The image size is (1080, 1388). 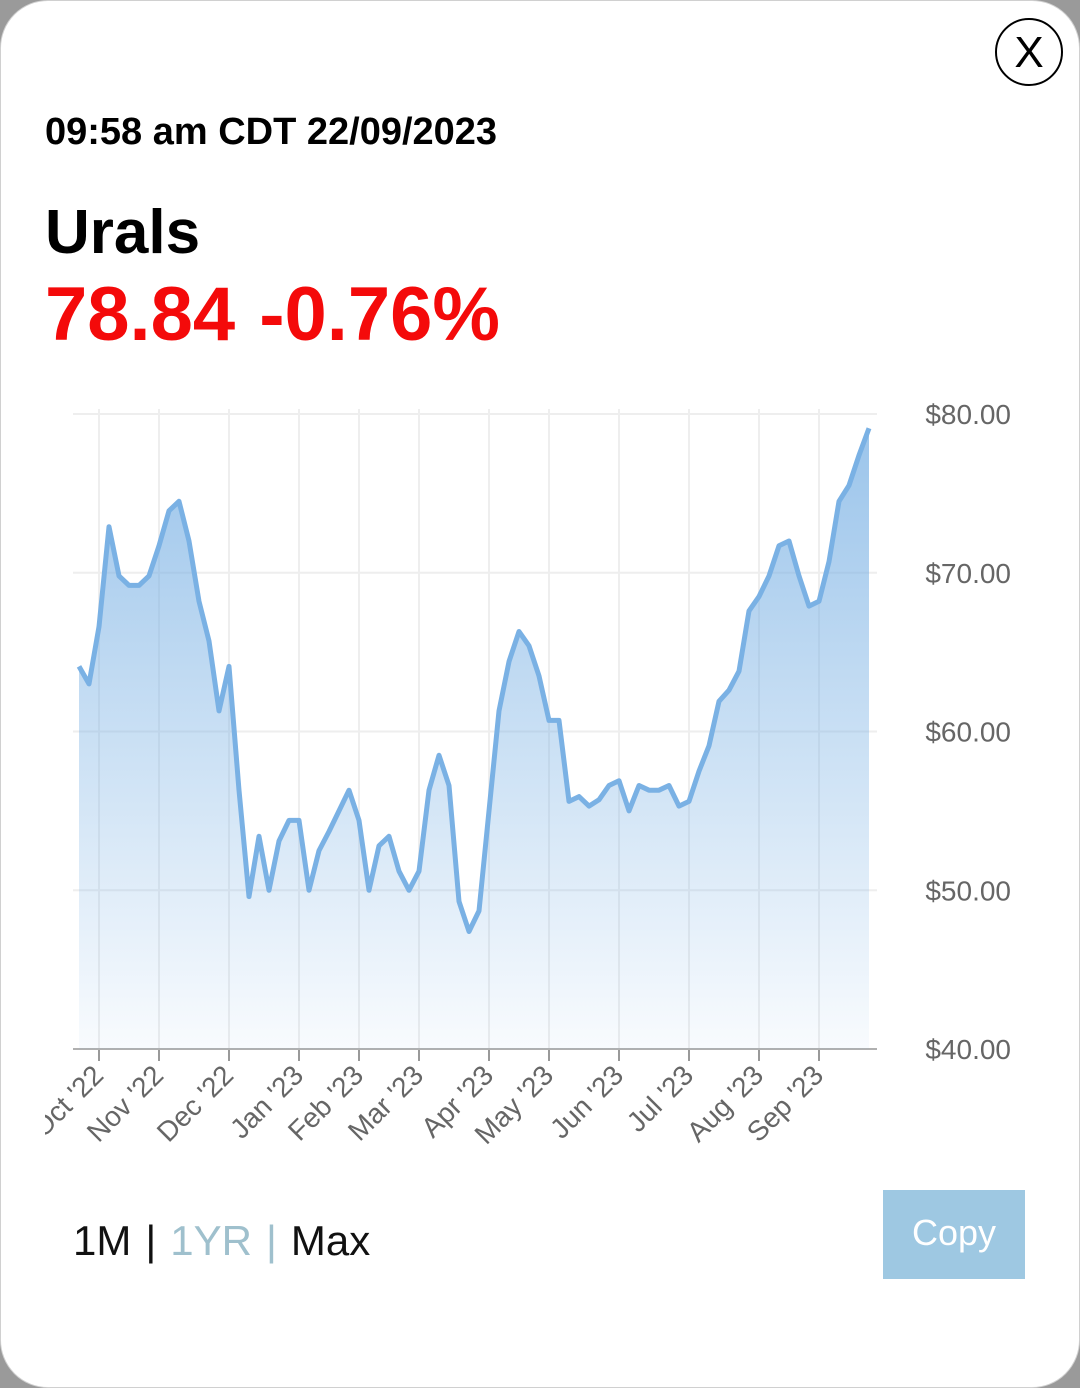 I want to click on x-tick-label: Jun '23, so click(x=586, y=1101).